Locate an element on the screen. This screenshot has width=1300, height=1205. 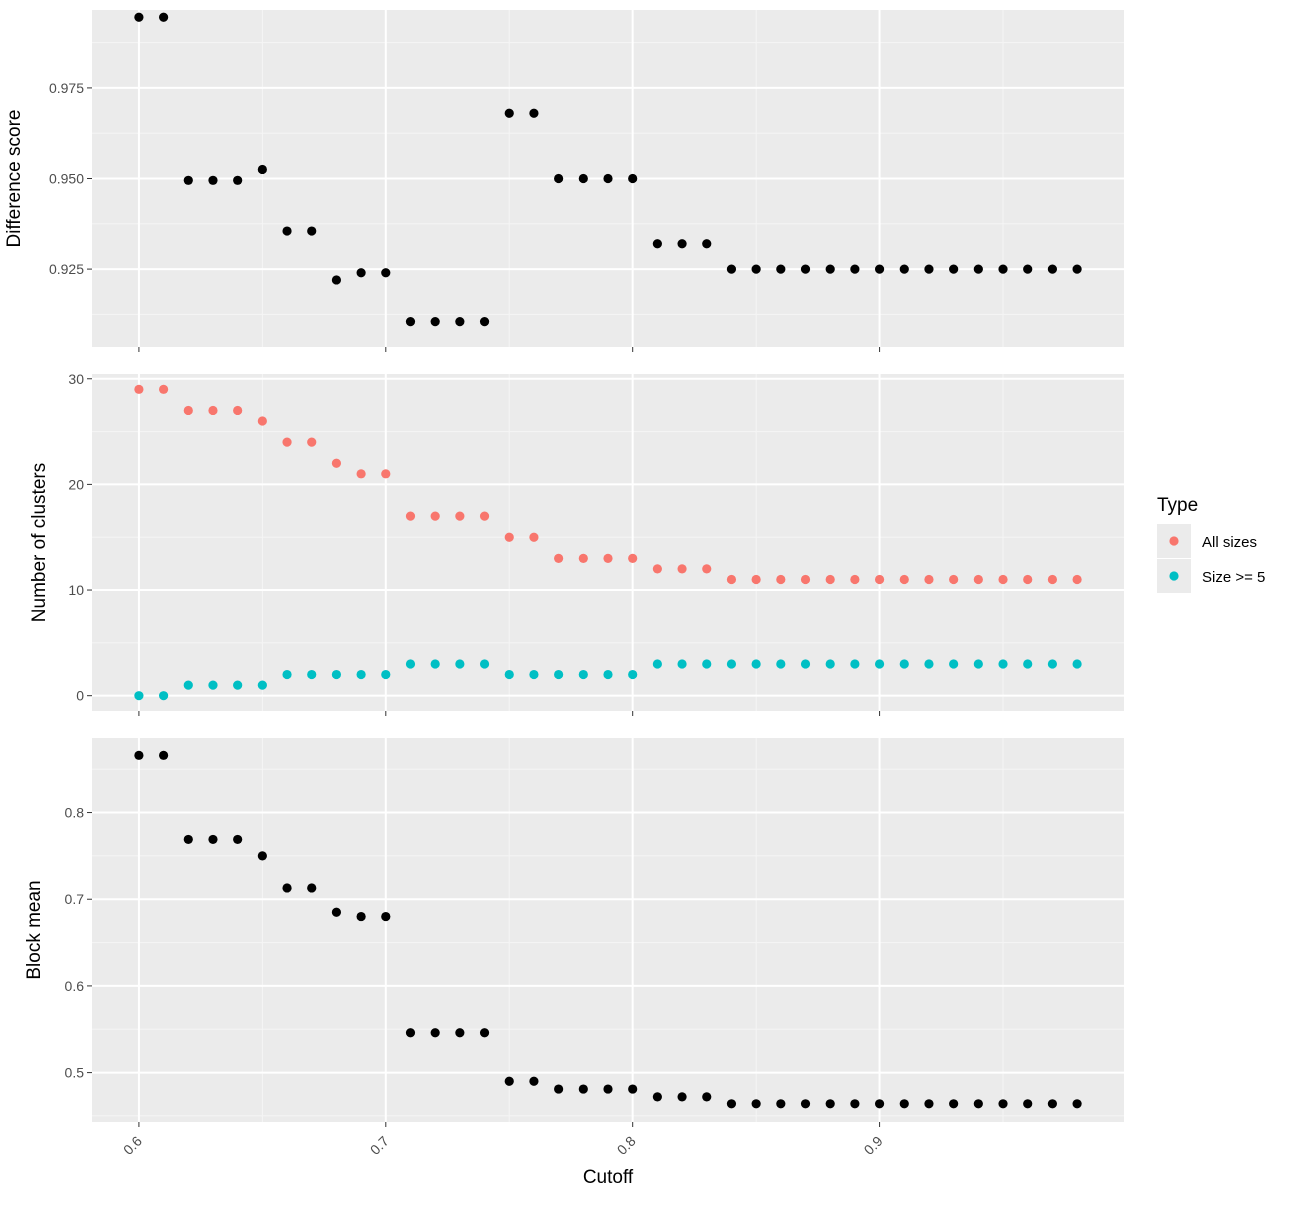
legend-label: Size >= 5 is located at coordinates (1233, 577).